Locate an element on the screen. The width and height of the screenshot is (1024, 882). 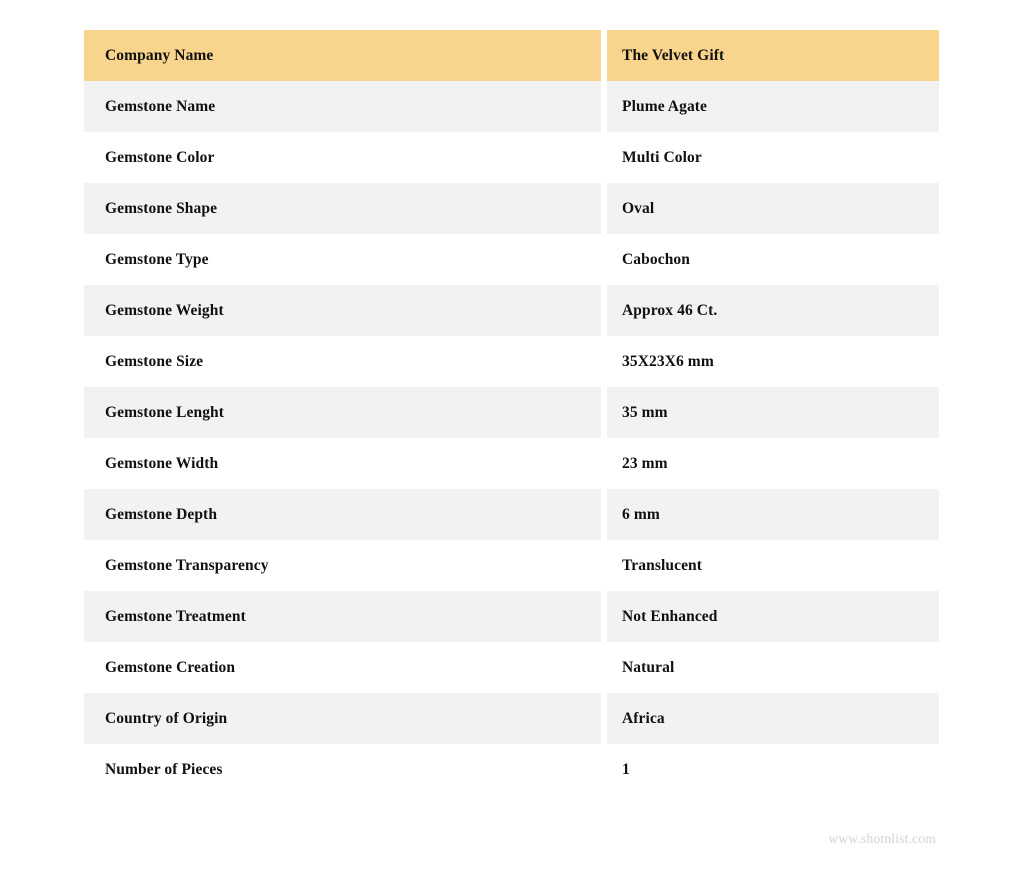
spec-value-cell: Plume Agate is located at coordinates (773, 106).